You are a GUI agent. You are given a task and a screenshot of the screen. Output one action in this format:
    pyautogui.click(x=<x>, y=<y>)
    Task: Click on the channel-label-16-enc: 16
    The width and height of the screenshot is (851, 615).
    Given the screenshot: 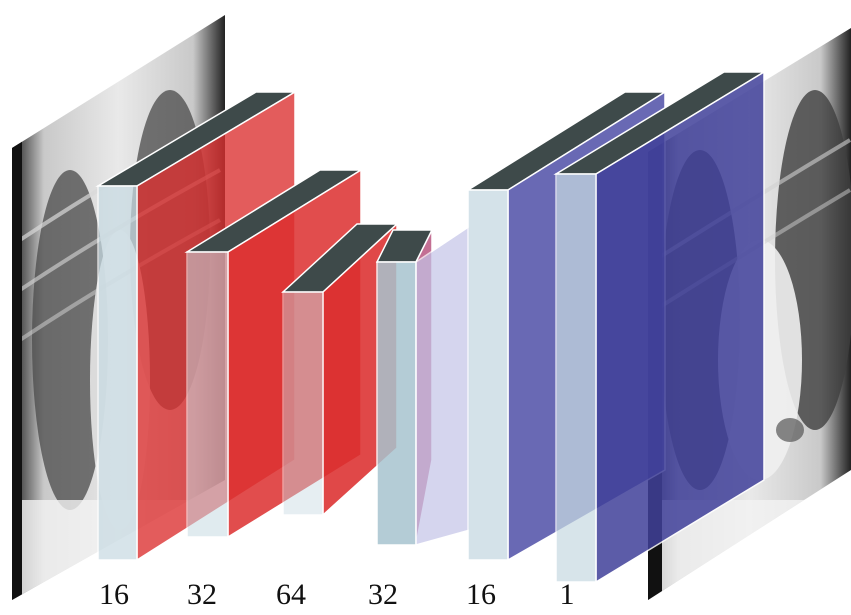 What is the action you would take?
    pyautogui.click(x=114, y=594)
    